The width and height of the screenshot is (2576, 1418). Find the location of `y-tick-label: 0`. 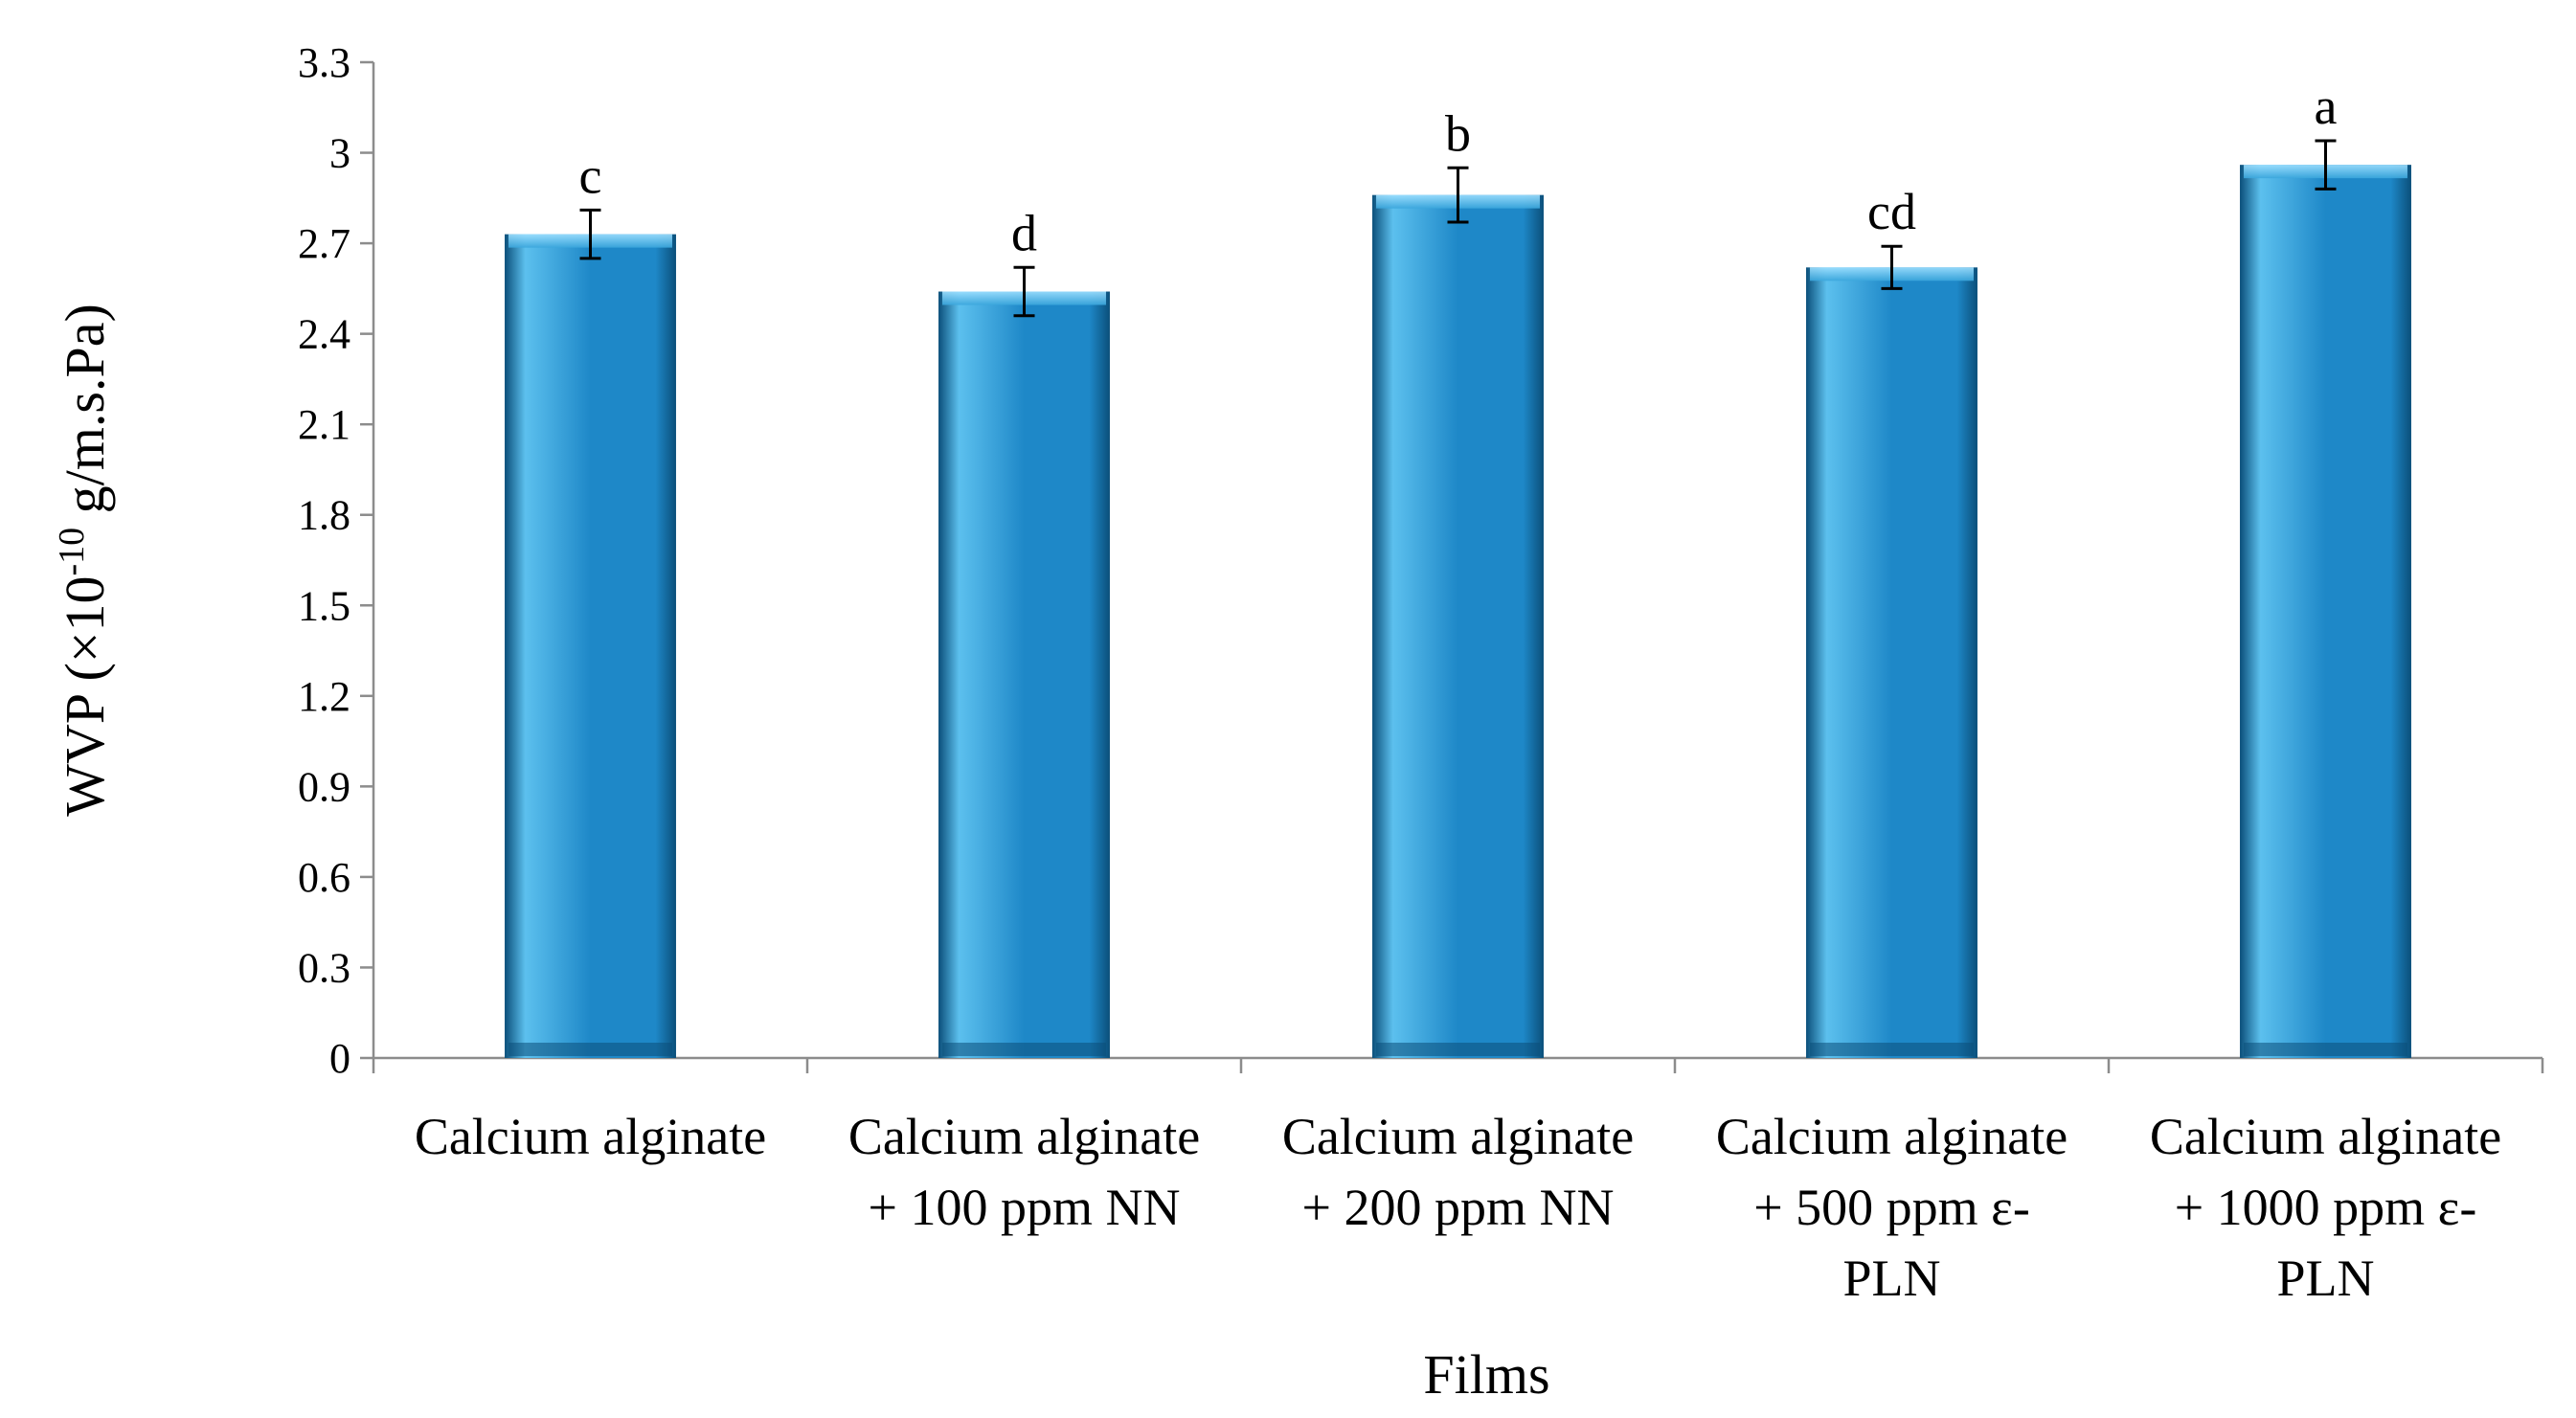

y-tick-label: 0 is located at coordinates (339, 1058).